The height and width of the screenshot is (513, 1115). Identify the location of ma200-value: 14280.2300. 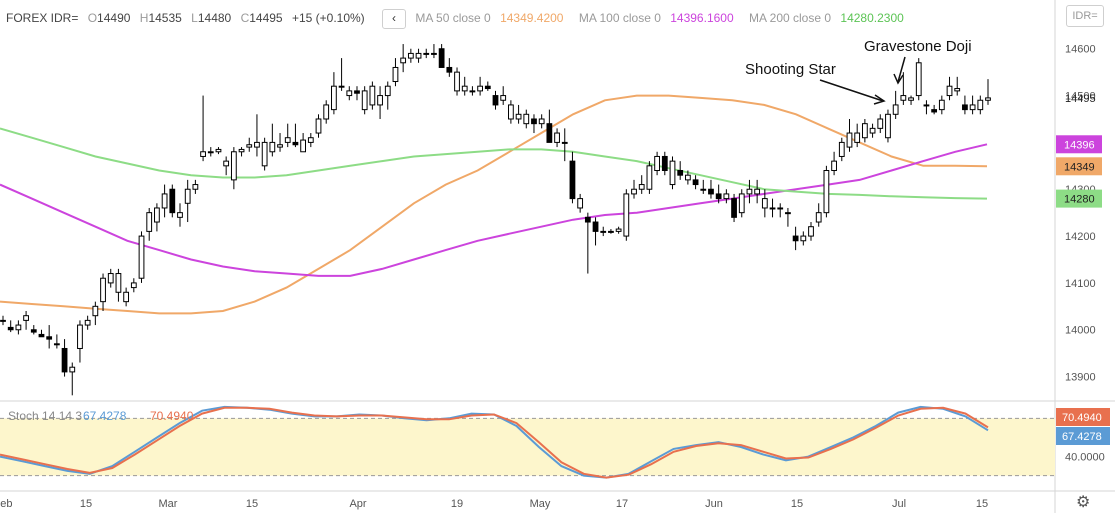
(872, 18).